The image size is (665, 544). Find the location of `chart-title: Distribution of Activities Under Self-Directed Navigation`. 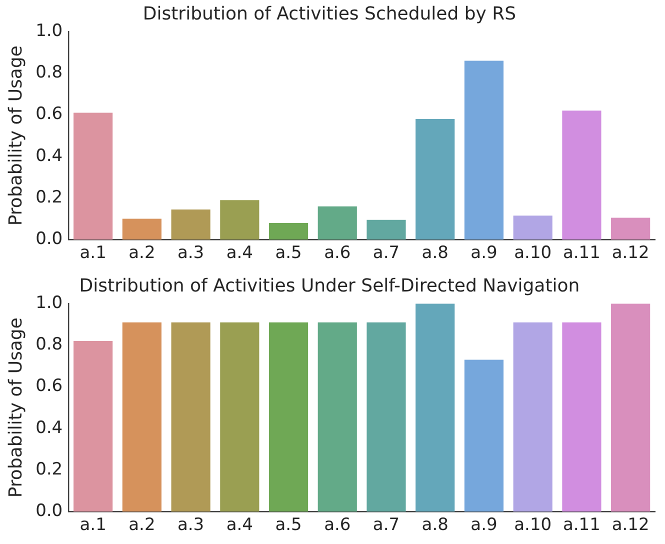

chart-title: Distribution of Activities Under Self-Directed Navigation is located at coordinates (329, 285).